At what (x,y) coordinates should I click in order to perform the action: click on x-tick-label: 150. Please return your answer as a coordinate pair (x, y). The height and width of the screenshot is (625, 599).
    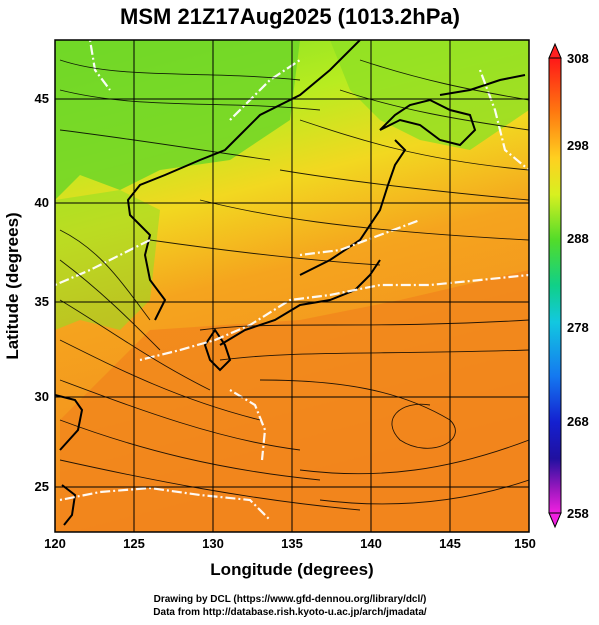
    Looking at the image, I should click on (525, 543).